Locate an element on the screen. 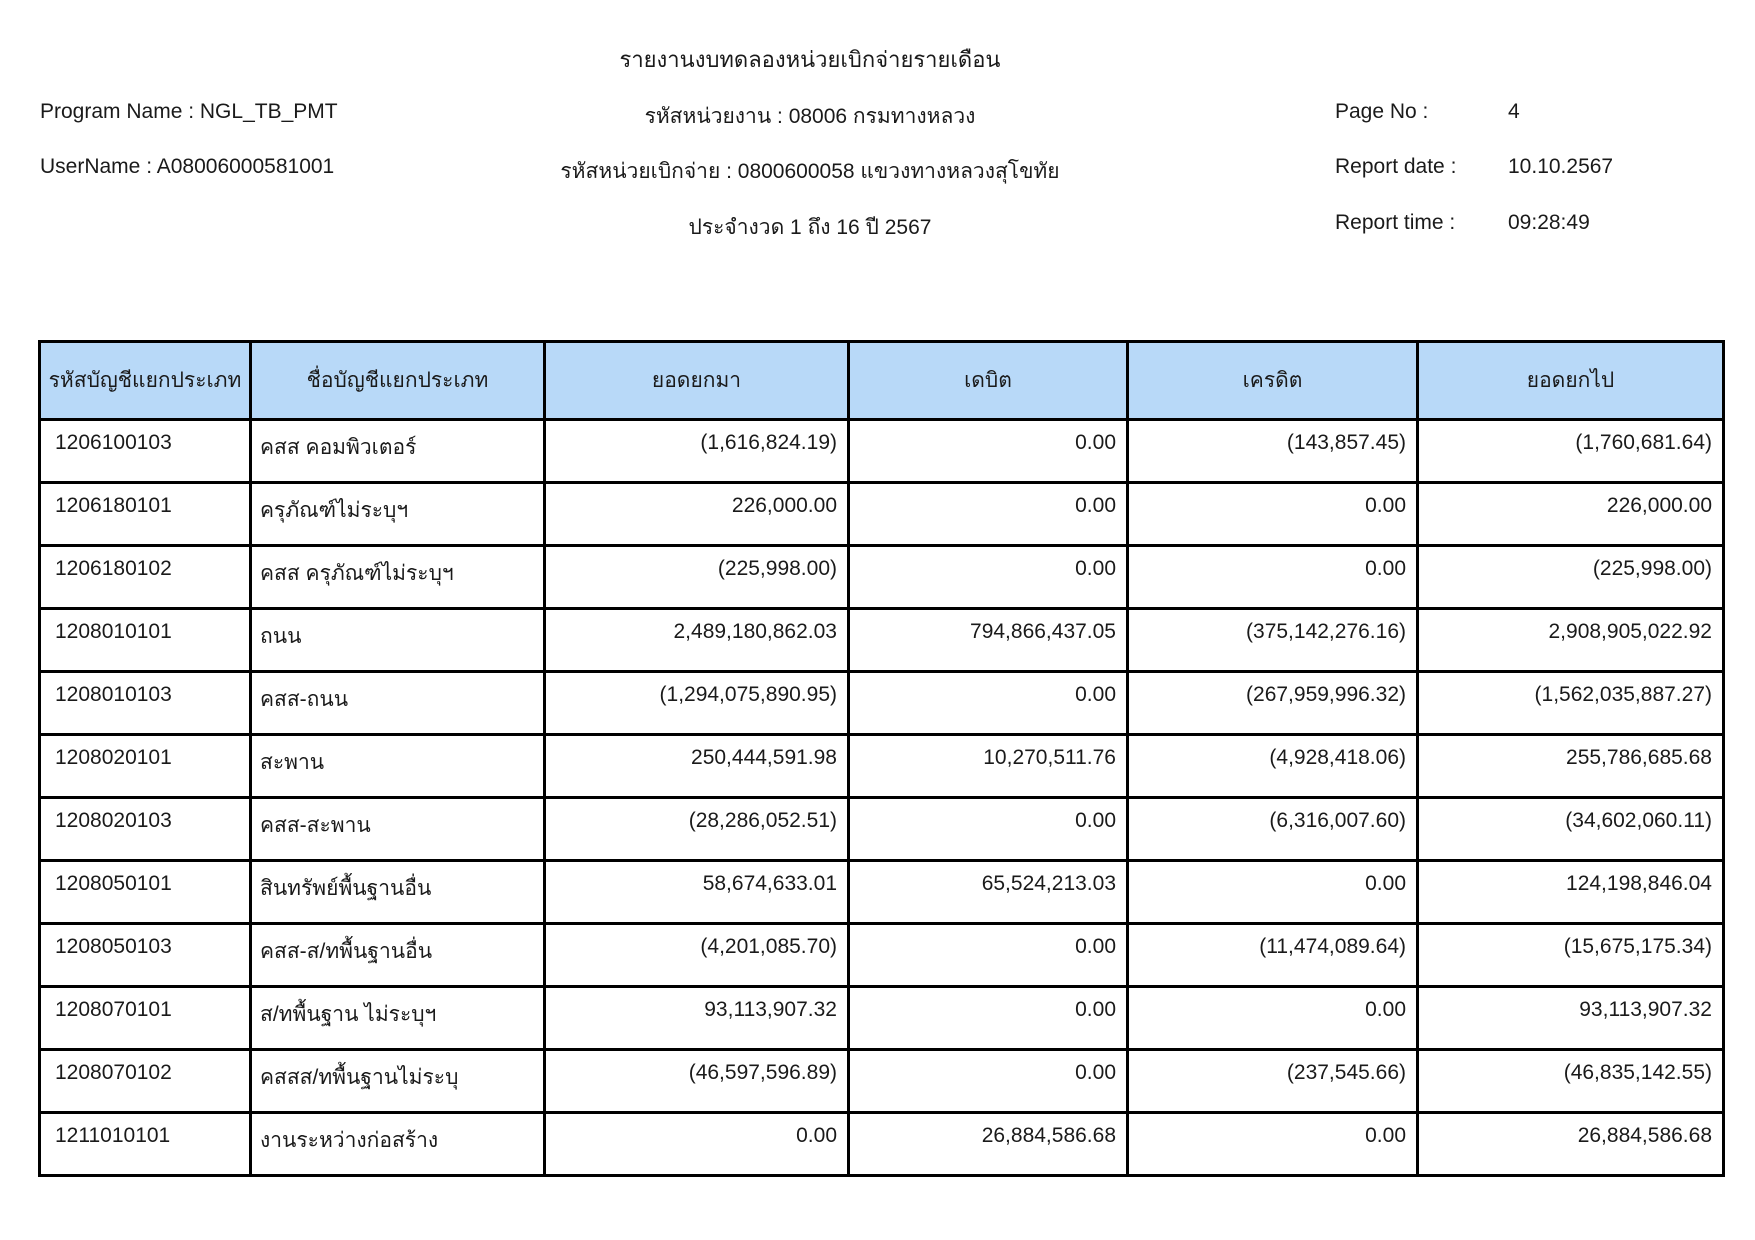 This screenshot has height=1240, width=1755. report-date-label: Report date : is located at coordinates (1396, 166).